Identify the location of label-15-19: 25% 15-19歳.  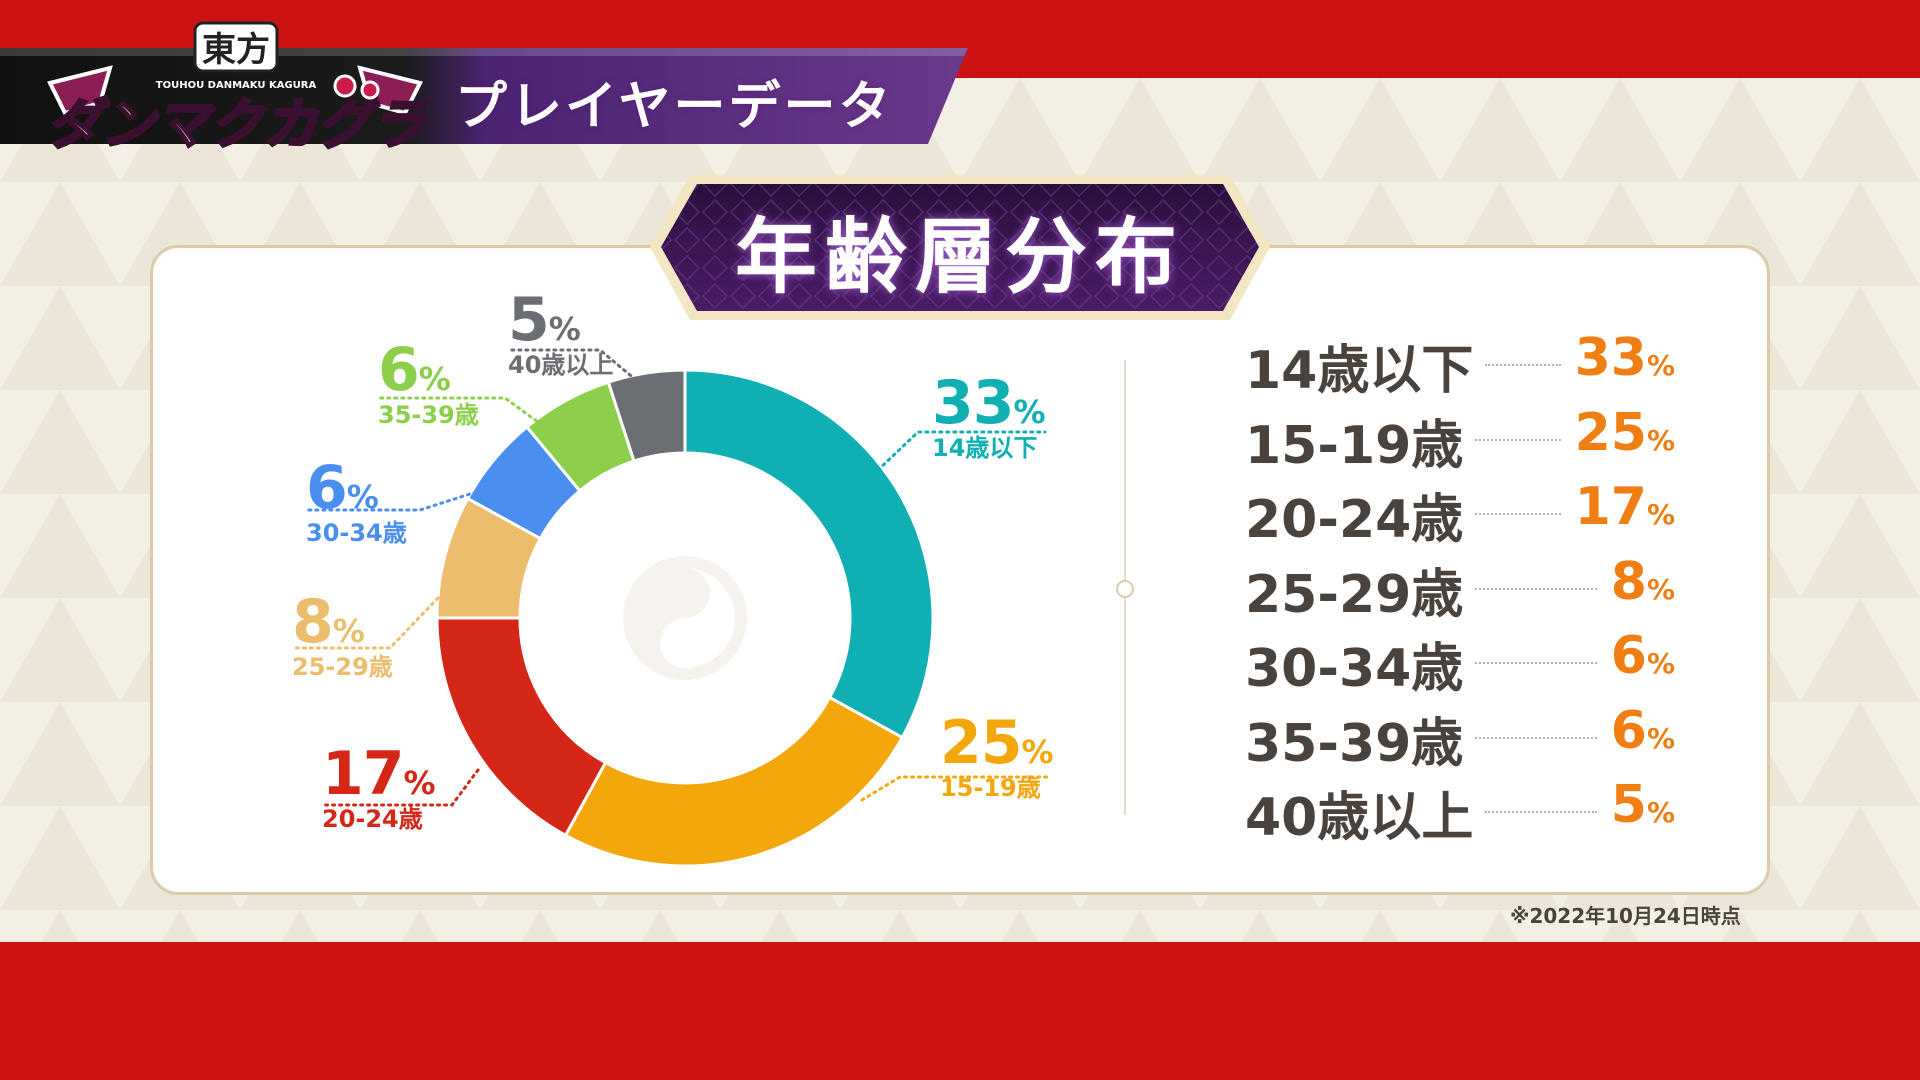
(997, 758).